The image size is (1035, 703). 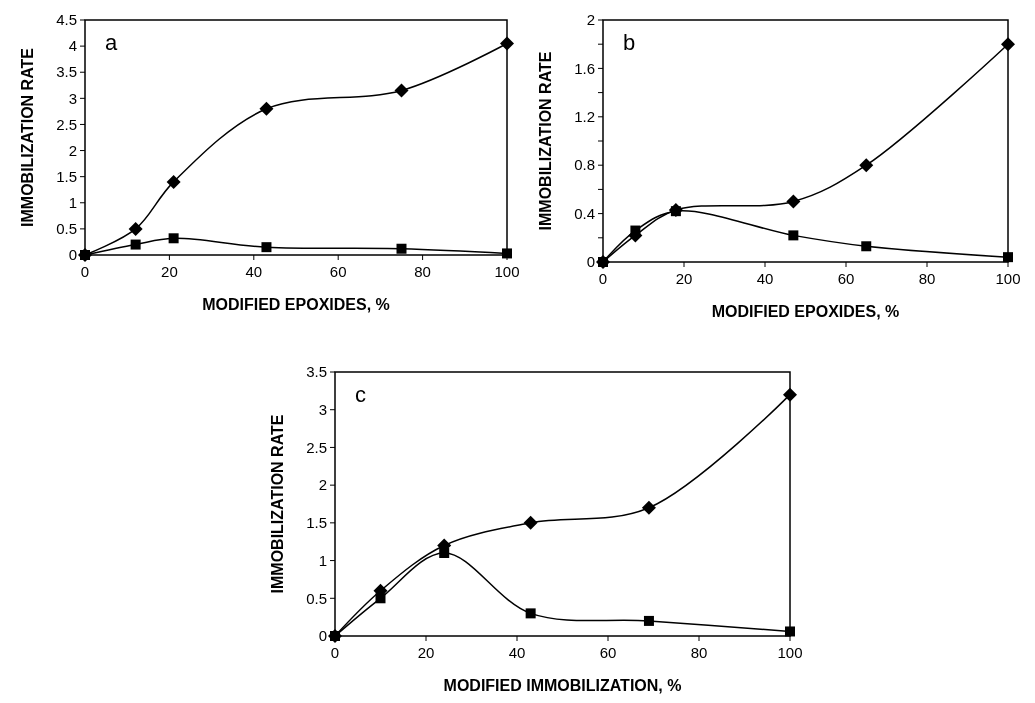 What do you see at coordinates (111, 42) in the screenshot?
I see `annotation: a` at bounding box center [111, 42].